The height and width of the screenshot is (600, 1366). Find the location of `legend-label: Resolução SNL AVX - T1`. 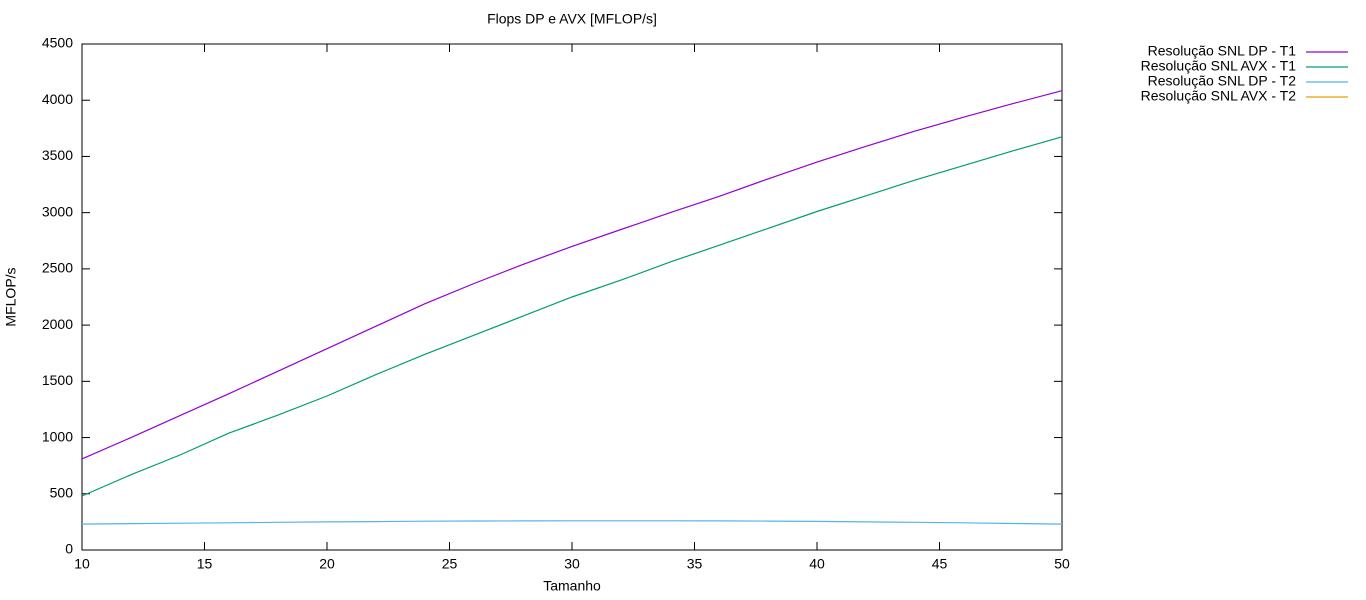

legend-label: Resolução SNL AVX - T1 is located at coordinates (1219, 66).